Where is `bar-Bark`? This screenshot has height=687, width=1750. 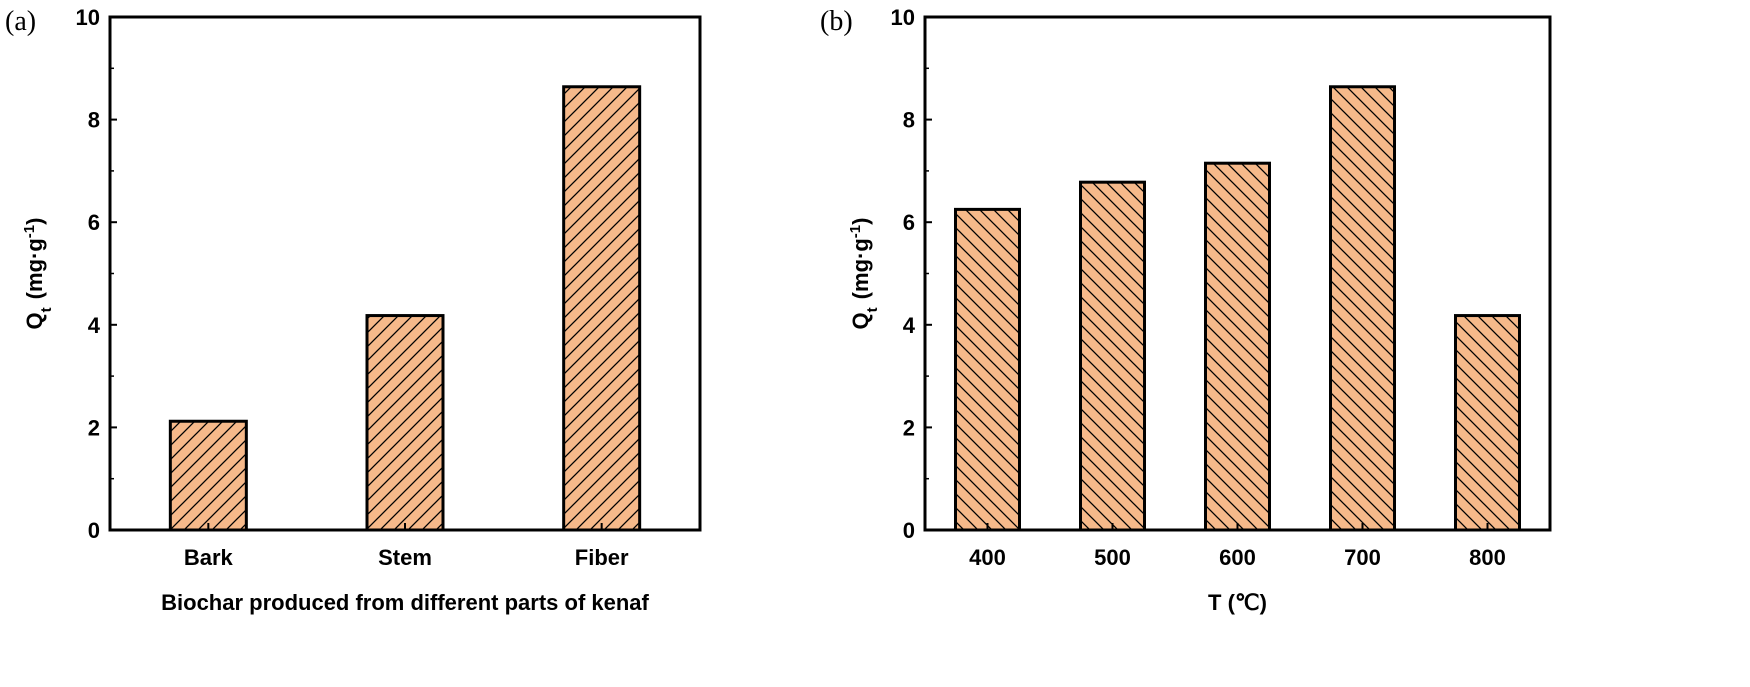 bar-Bark is located at coordinates (208, 475).